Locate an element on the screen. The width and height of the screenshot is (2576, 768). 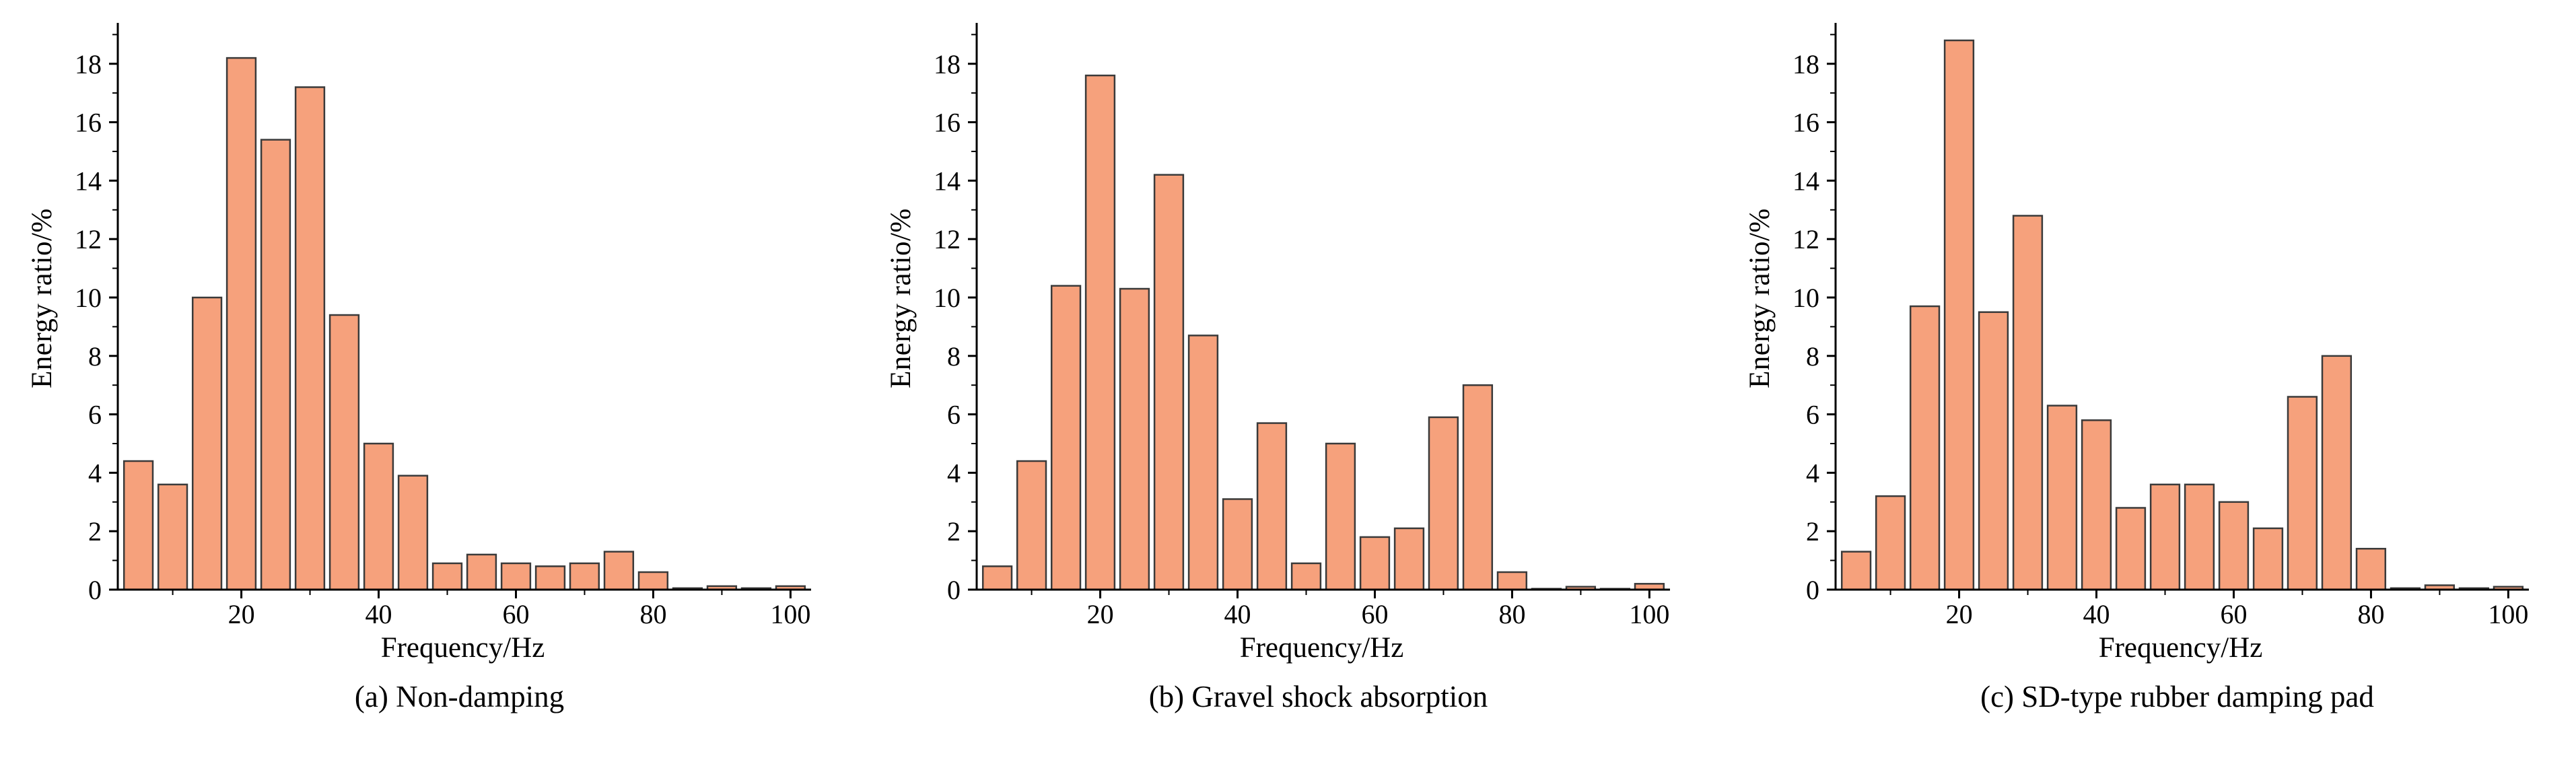
x-axis-title-a: Frequency/Hz is located at coordinates (462, 648).